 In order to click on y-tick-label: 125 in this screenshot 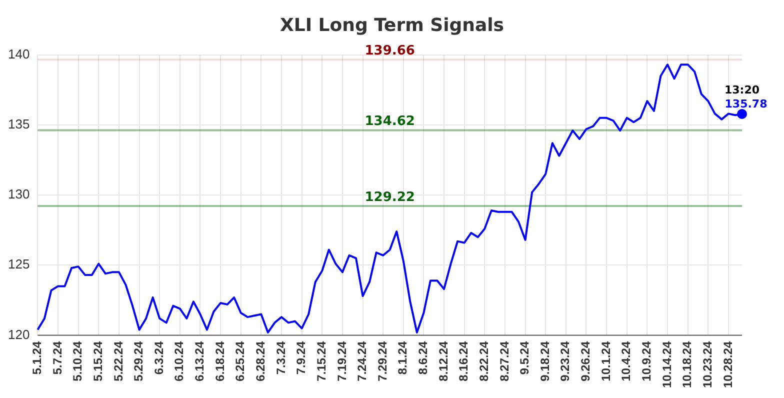, I will do `click(19, 264)`.